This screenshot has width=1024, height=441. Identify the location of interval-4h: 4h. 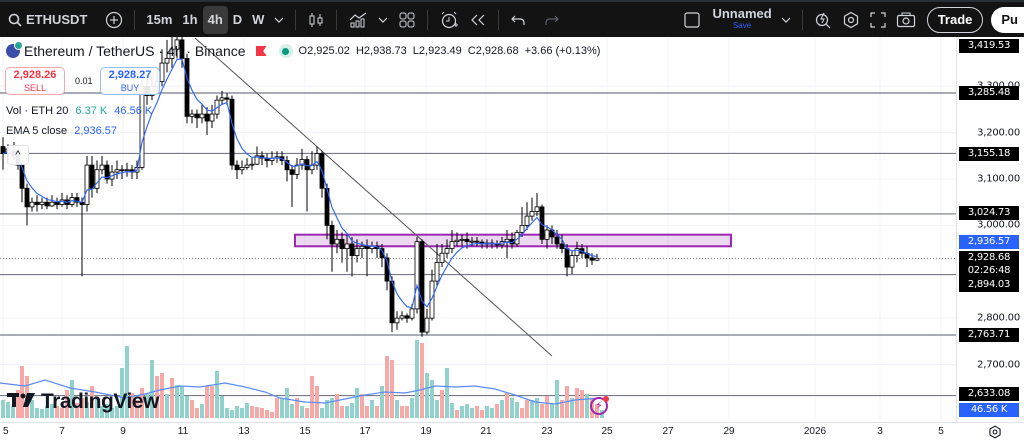
(215, 19).